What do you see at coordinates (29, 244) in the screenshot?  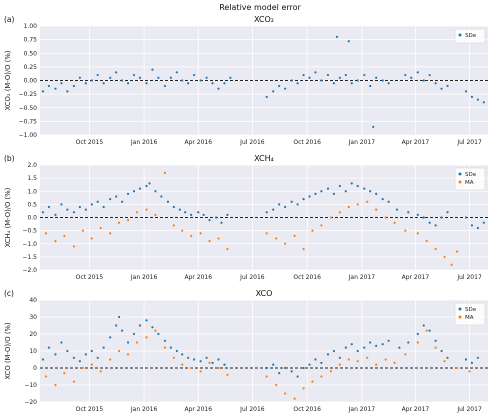 I see `panel-2-y-tick-label: −1.0` at bounding box center [29, 244].